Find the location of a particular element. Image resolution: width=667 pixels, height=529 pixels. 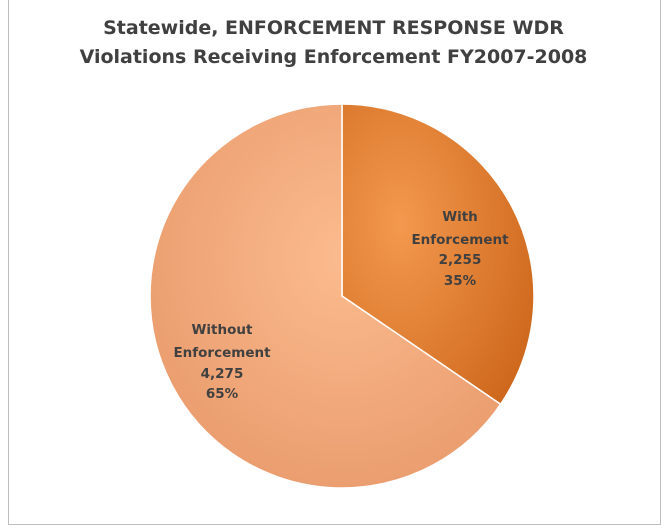

chart-title-line-1: Statewide, ENFORCEMENT RESPONSE WDR is located at coordinates (333, 28).